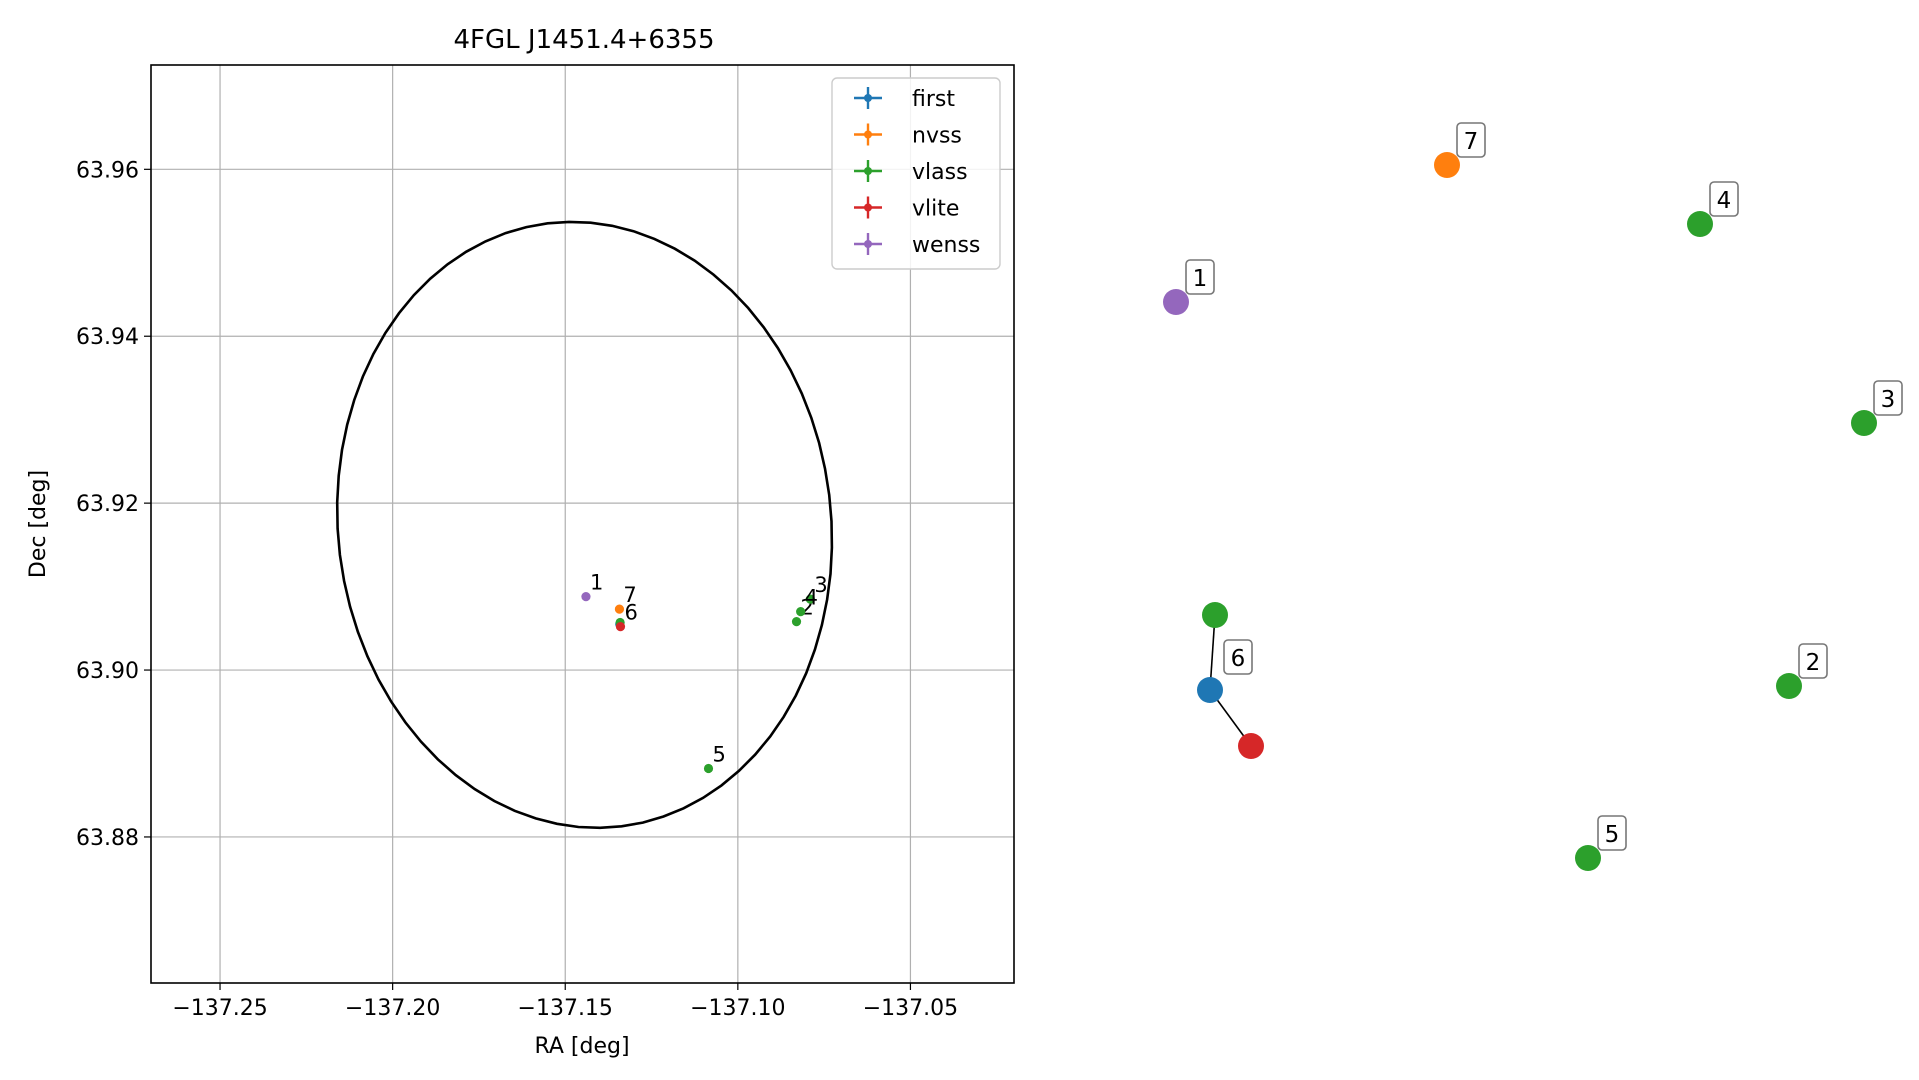 The image size is (1919, 1080). I want to click on node-vlite, so click(1251, 746).